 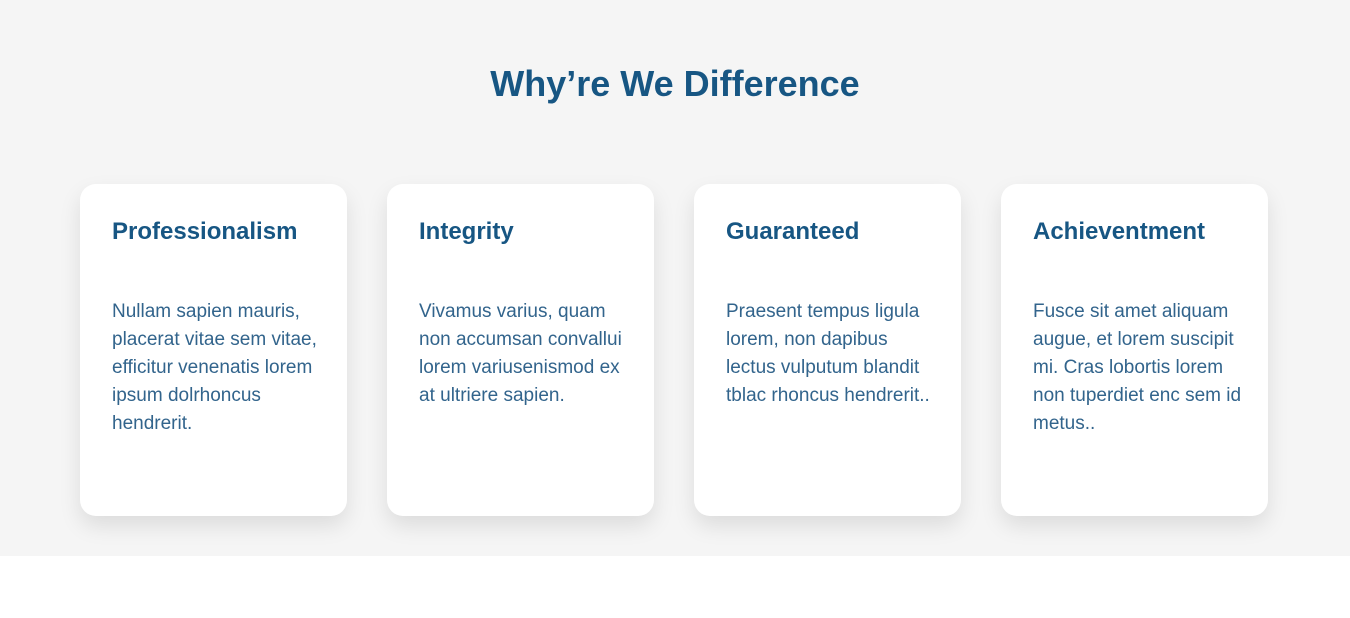 What do you see at coordinates (205, 231) in the screenshot?
I see `card-title: Professionalism` at bounding box center [205, 231].